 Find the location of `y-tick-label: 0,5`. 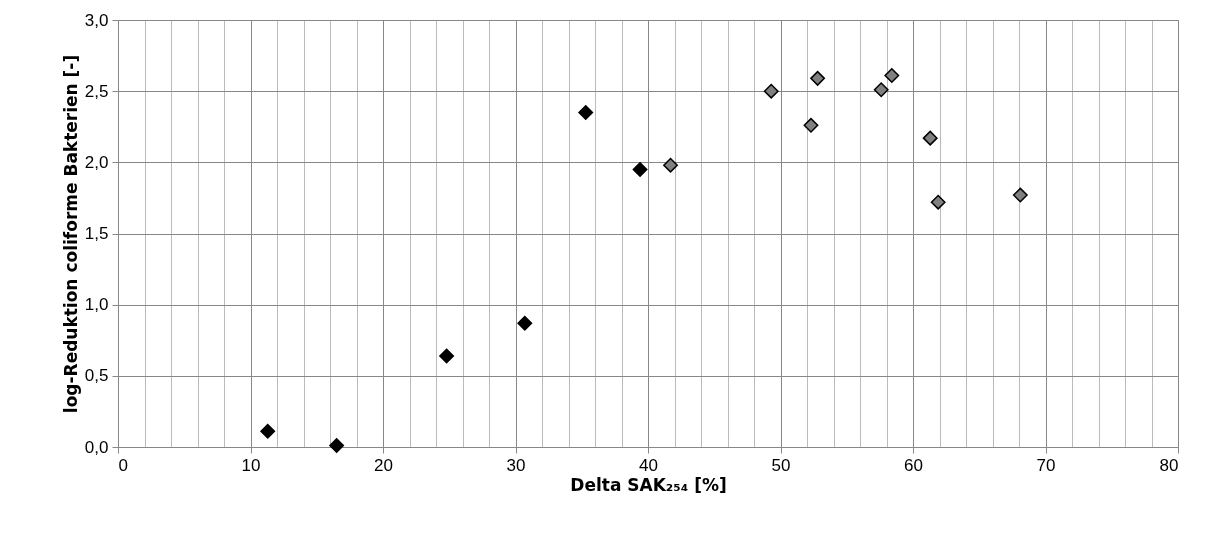

y-tick-label: 0,5 is located at coordinates (96, 376).